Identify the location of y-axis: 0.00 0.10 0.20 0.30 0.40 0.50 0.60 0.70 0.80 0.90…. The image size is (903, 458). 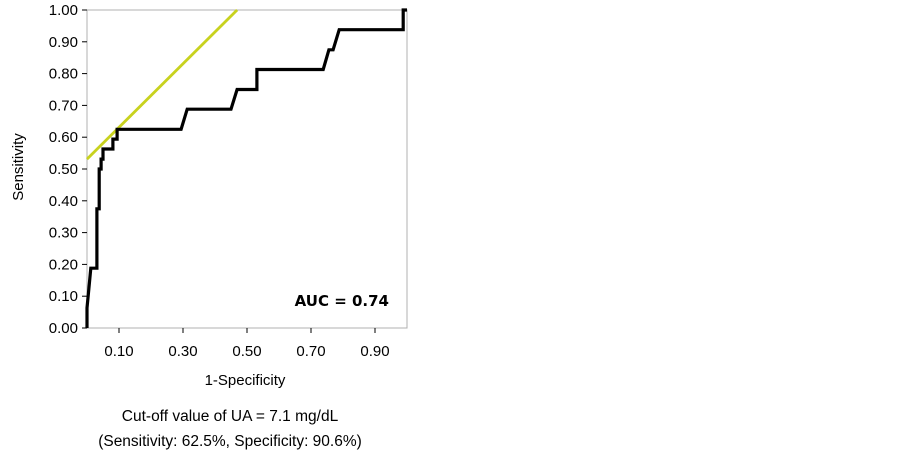
(68, 169).